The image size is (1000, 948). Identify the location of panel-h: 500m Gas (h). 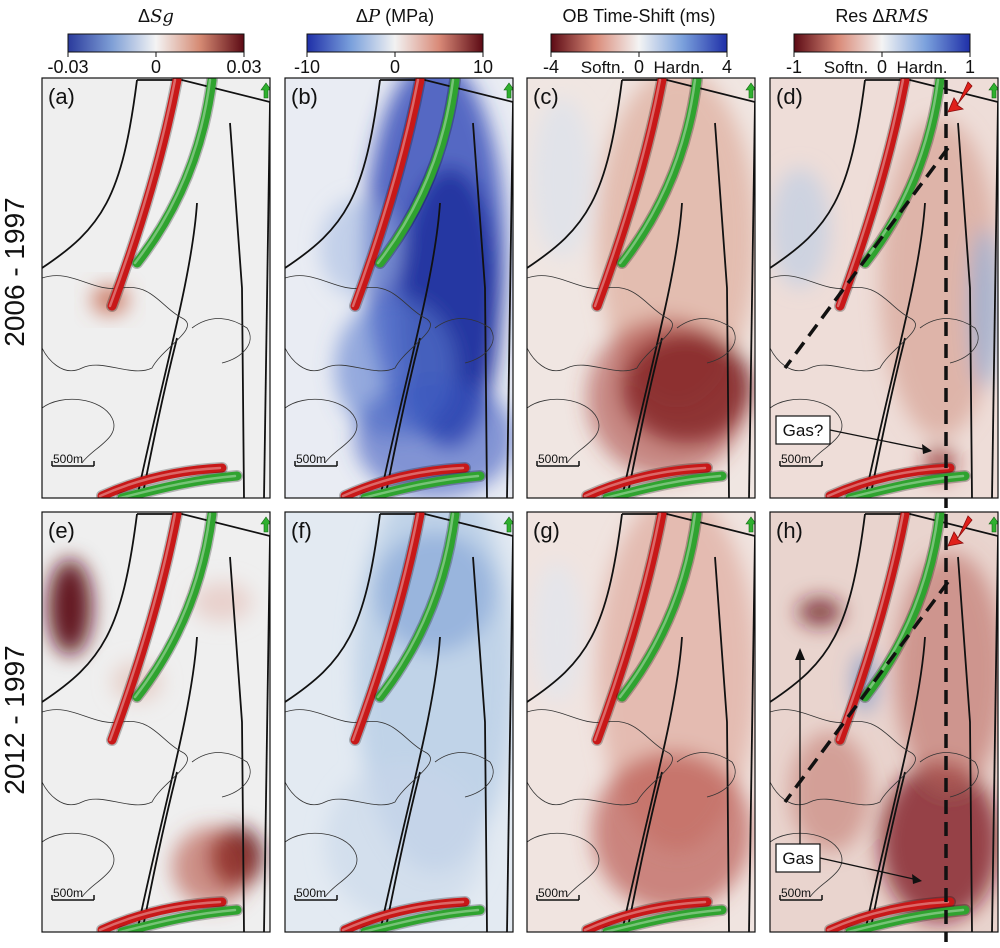
(884, 726).